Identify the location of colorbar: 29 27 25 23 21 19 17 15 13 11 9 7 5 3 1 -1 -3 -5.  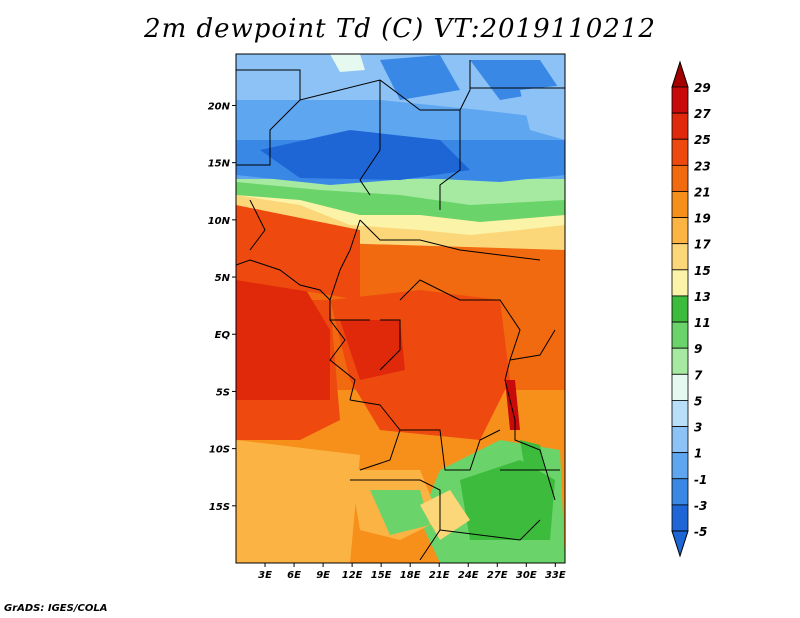
(691, 309).